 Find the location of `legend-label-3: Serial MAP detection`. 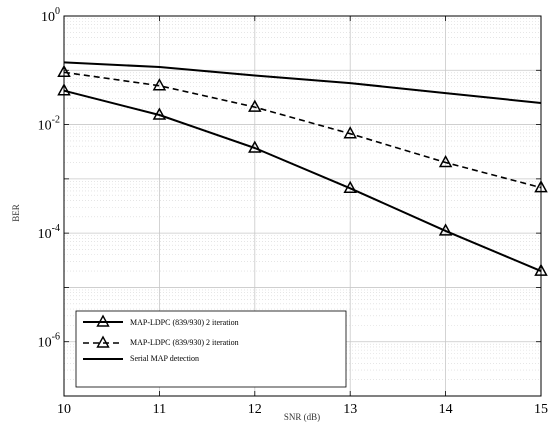

legend-label-3: Serial MAP detection is located at coordinates (164, 358).